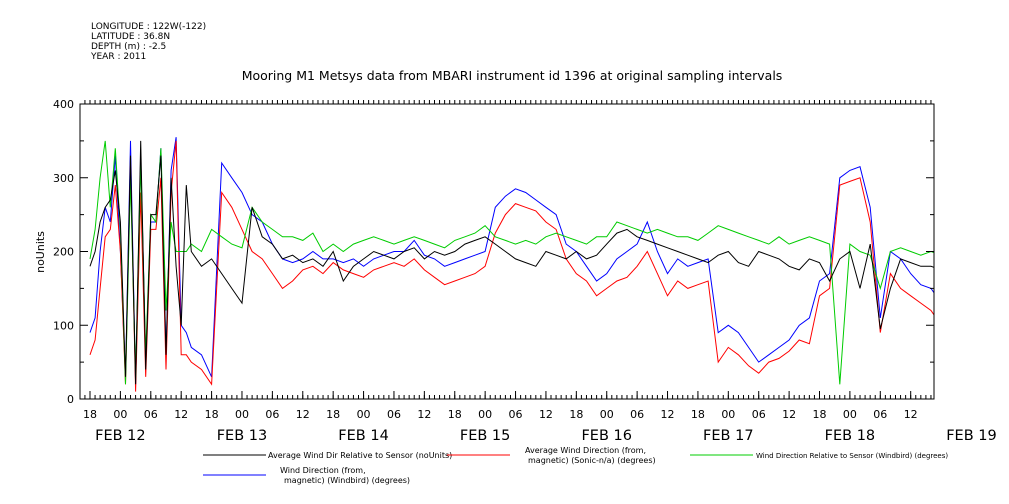 The image size is (1009, 504). I want to click on x-day-label: FEB 17, so click(728, 436).